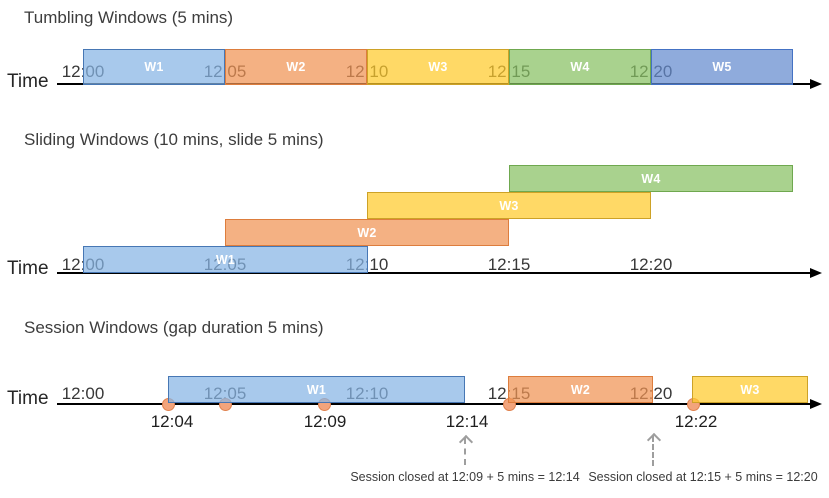 The width and height of the screenshot is (829, 498). Describe the element at coordinates (816, 273) in the screenshot. I see `sliding-axis-arrowhead-icon` at that location.